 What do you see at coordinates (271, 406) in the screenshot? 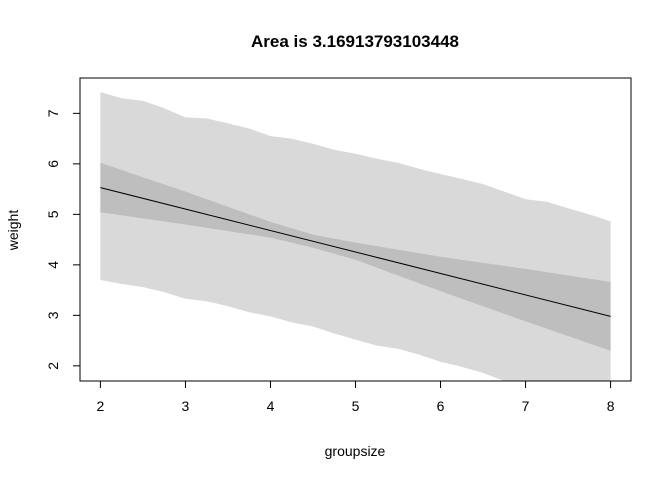
I see `x-tick-label: 4` at bounding box center [271, 406].